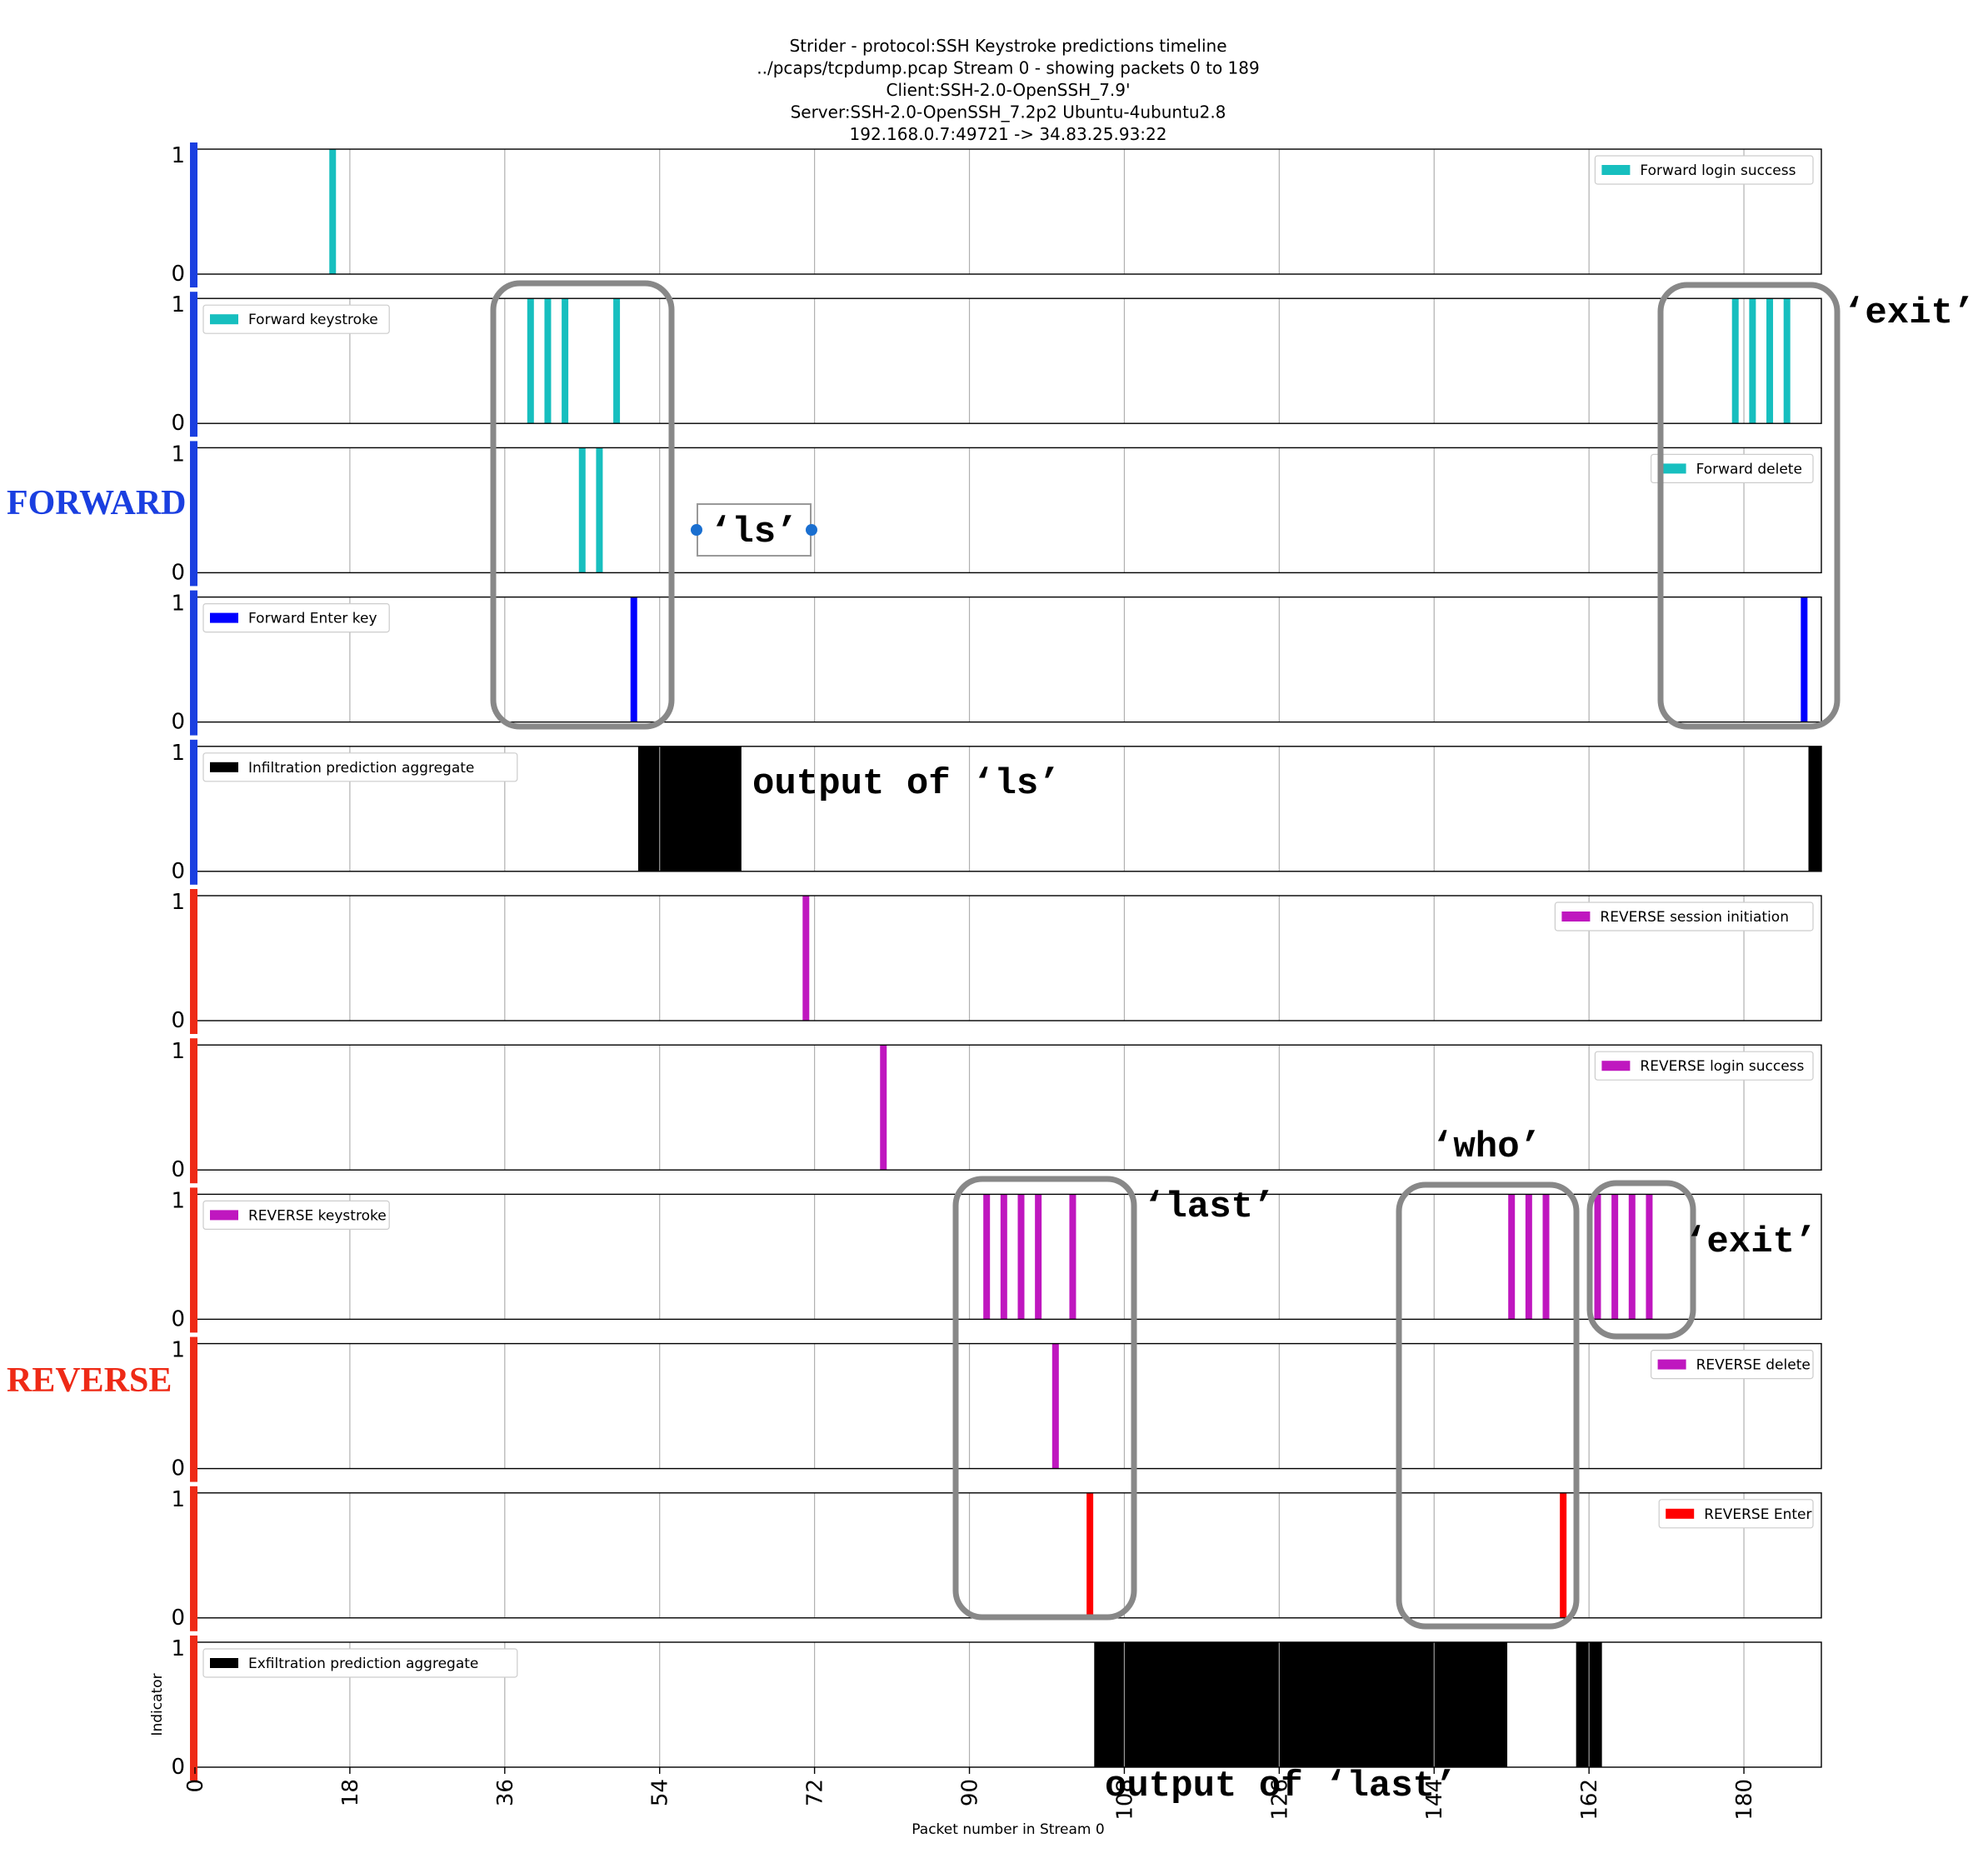 The image size is (1988, 1853). Describe the element at coordinates (1434, 1800) in the screenshot. I see `x-tick-label: 144` at that location.